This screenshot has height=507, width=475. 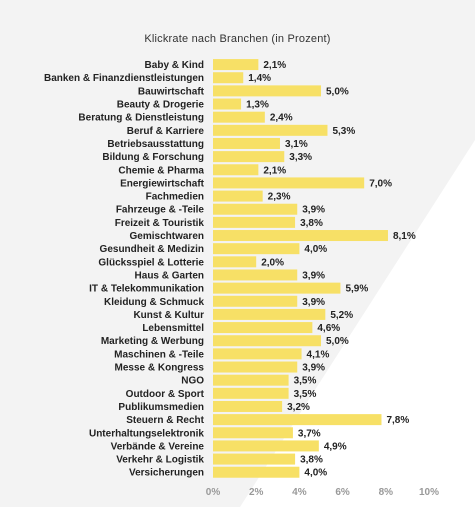 I want to click on category-label: Messe & Kongress, so click(x=160, y=368).